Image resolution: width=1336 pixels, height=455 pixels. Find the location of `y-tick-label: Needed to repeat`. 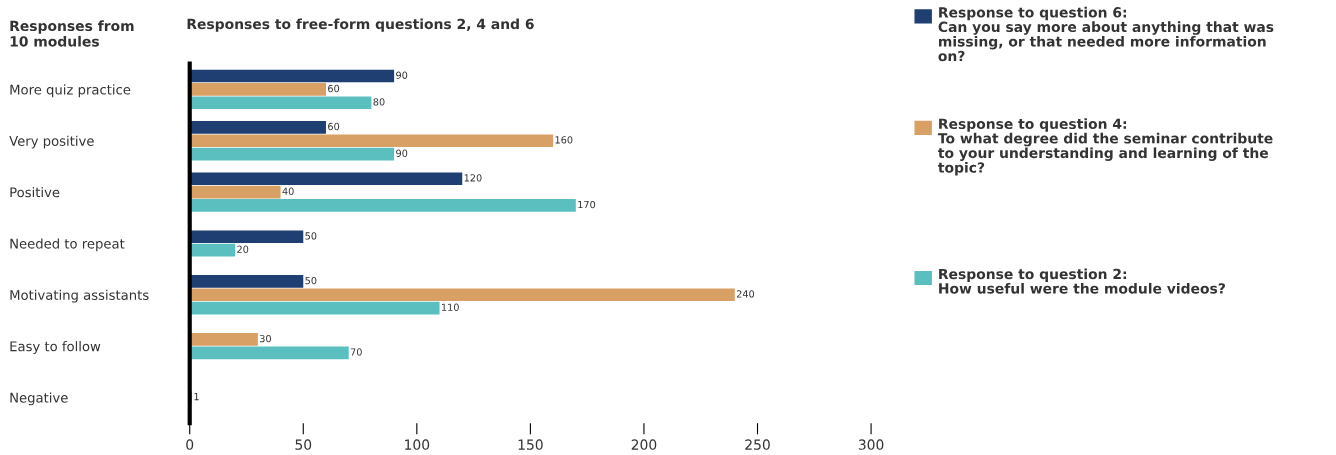

y-tick-label: Needed to repeat is located at coordinates (67, 245).